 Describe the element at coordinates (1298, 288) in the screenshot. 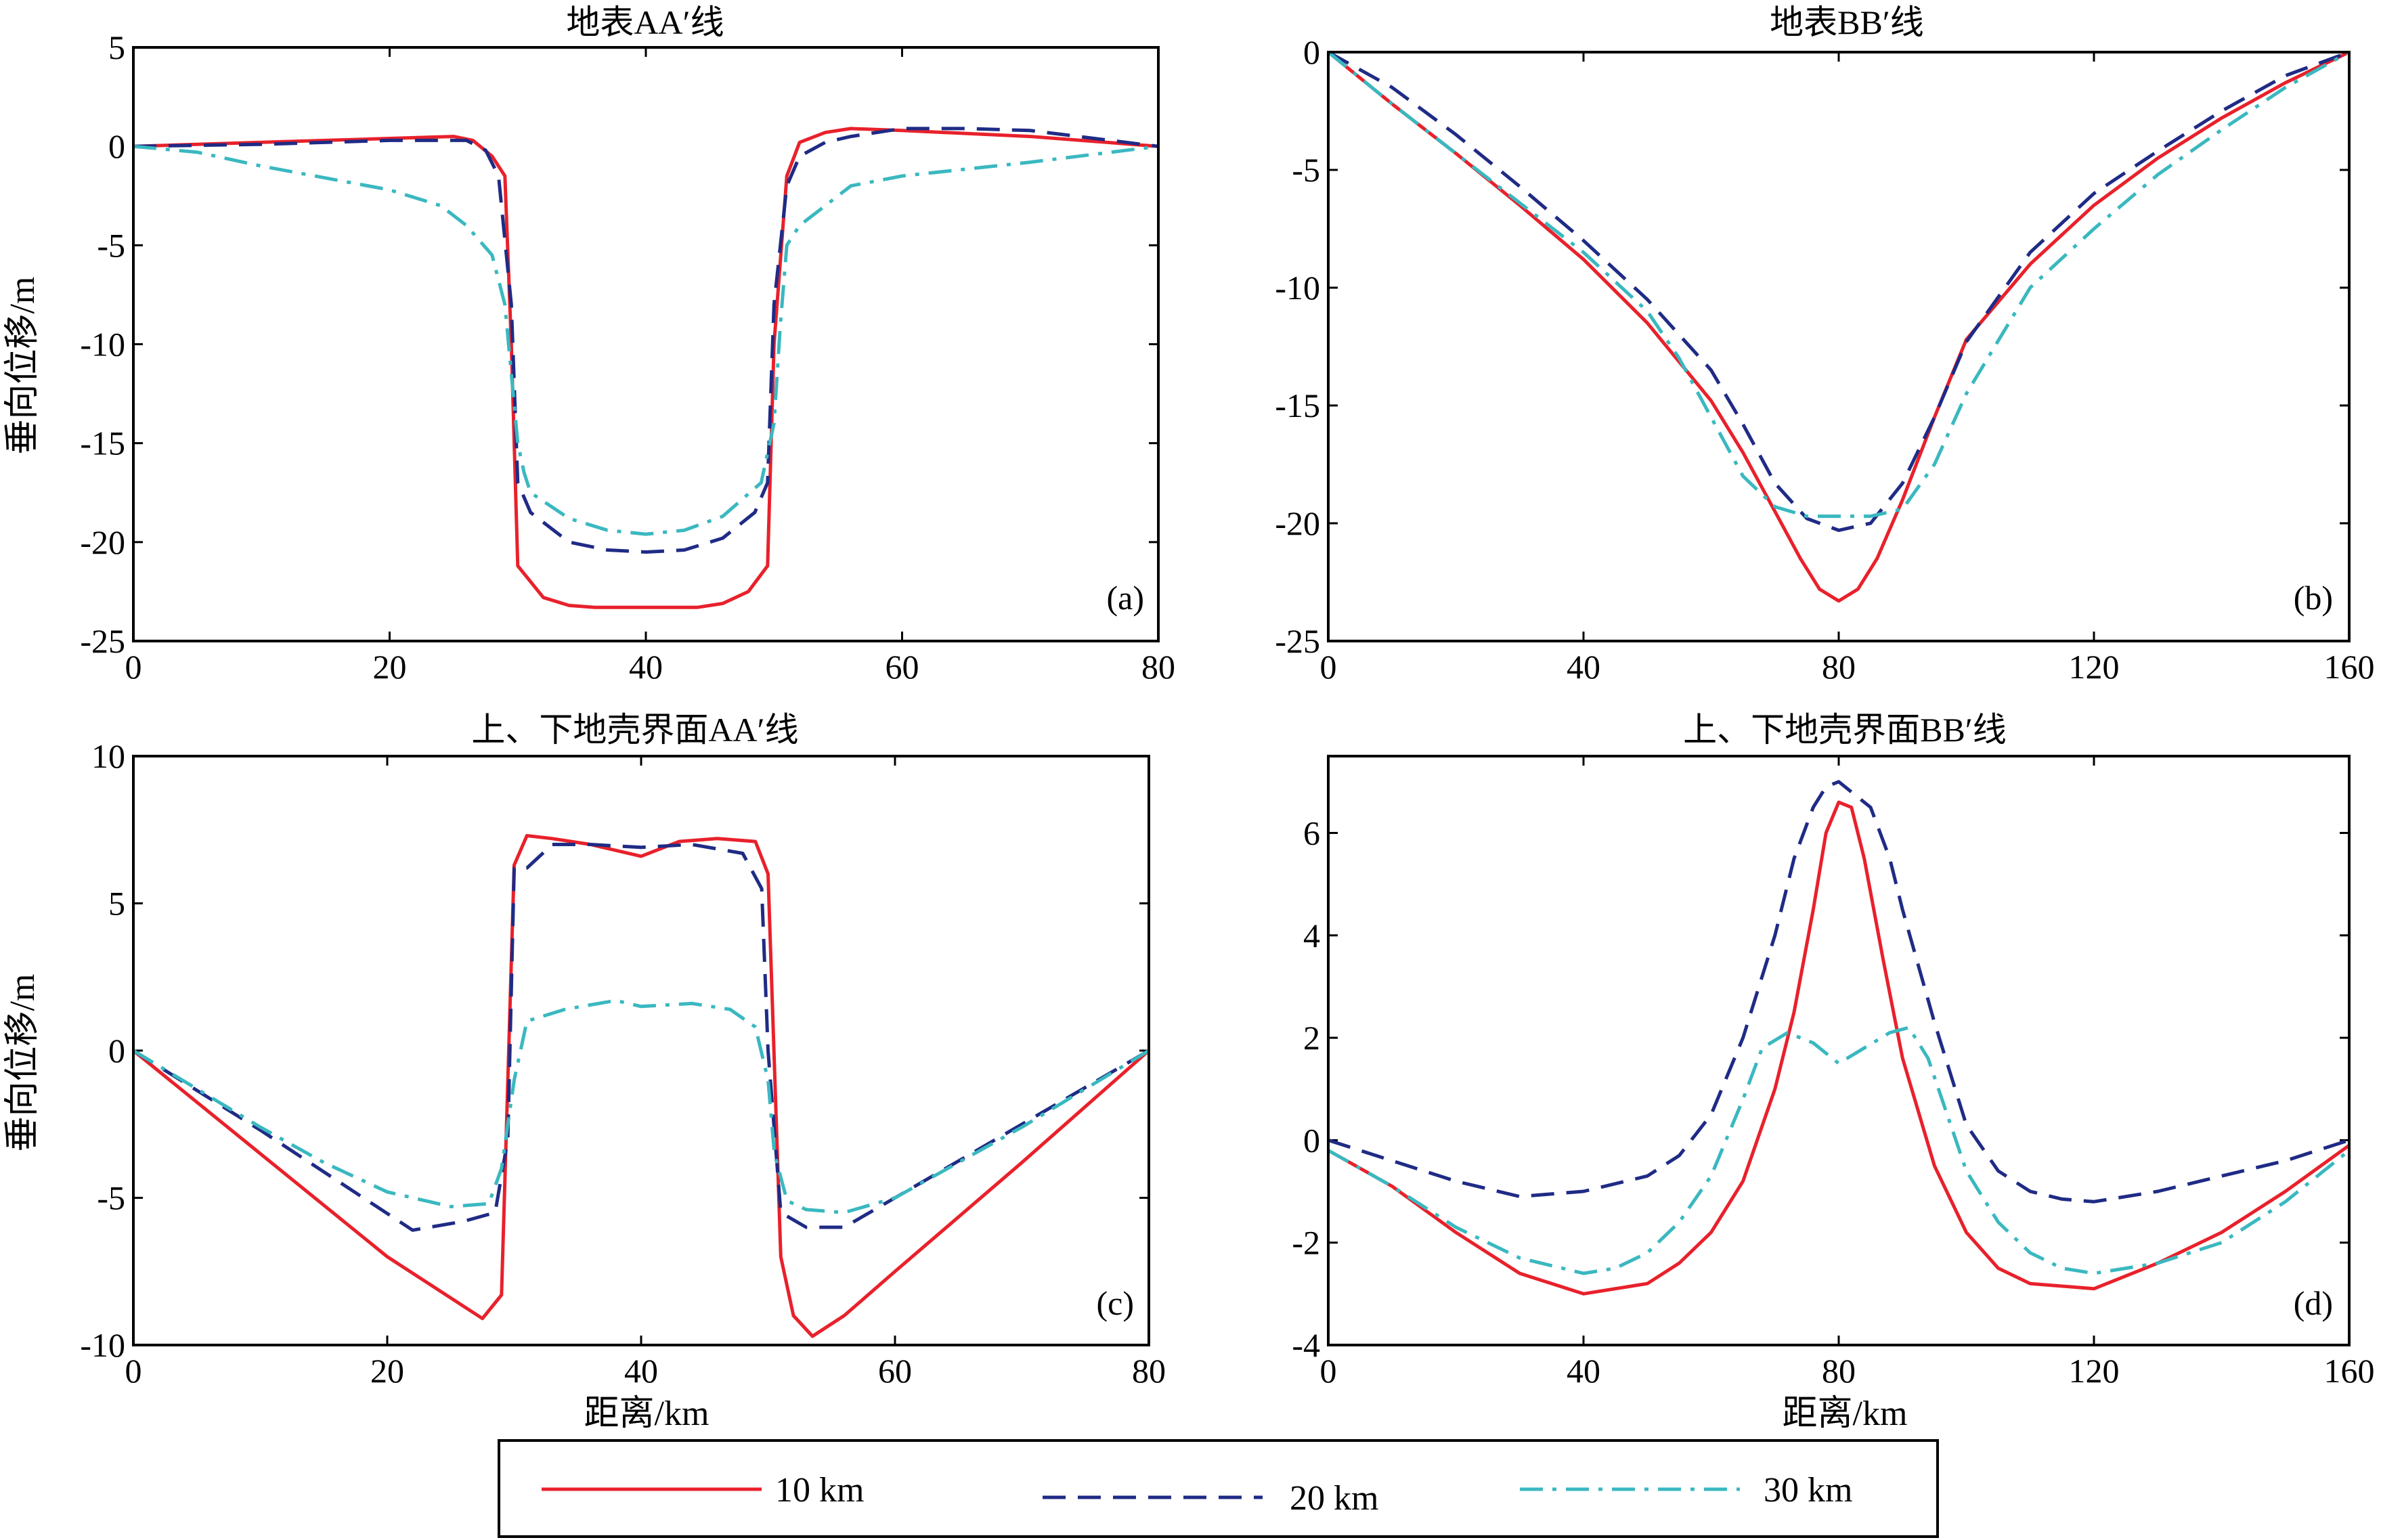

I see `panel-b-ytick-label: -10` at that location.